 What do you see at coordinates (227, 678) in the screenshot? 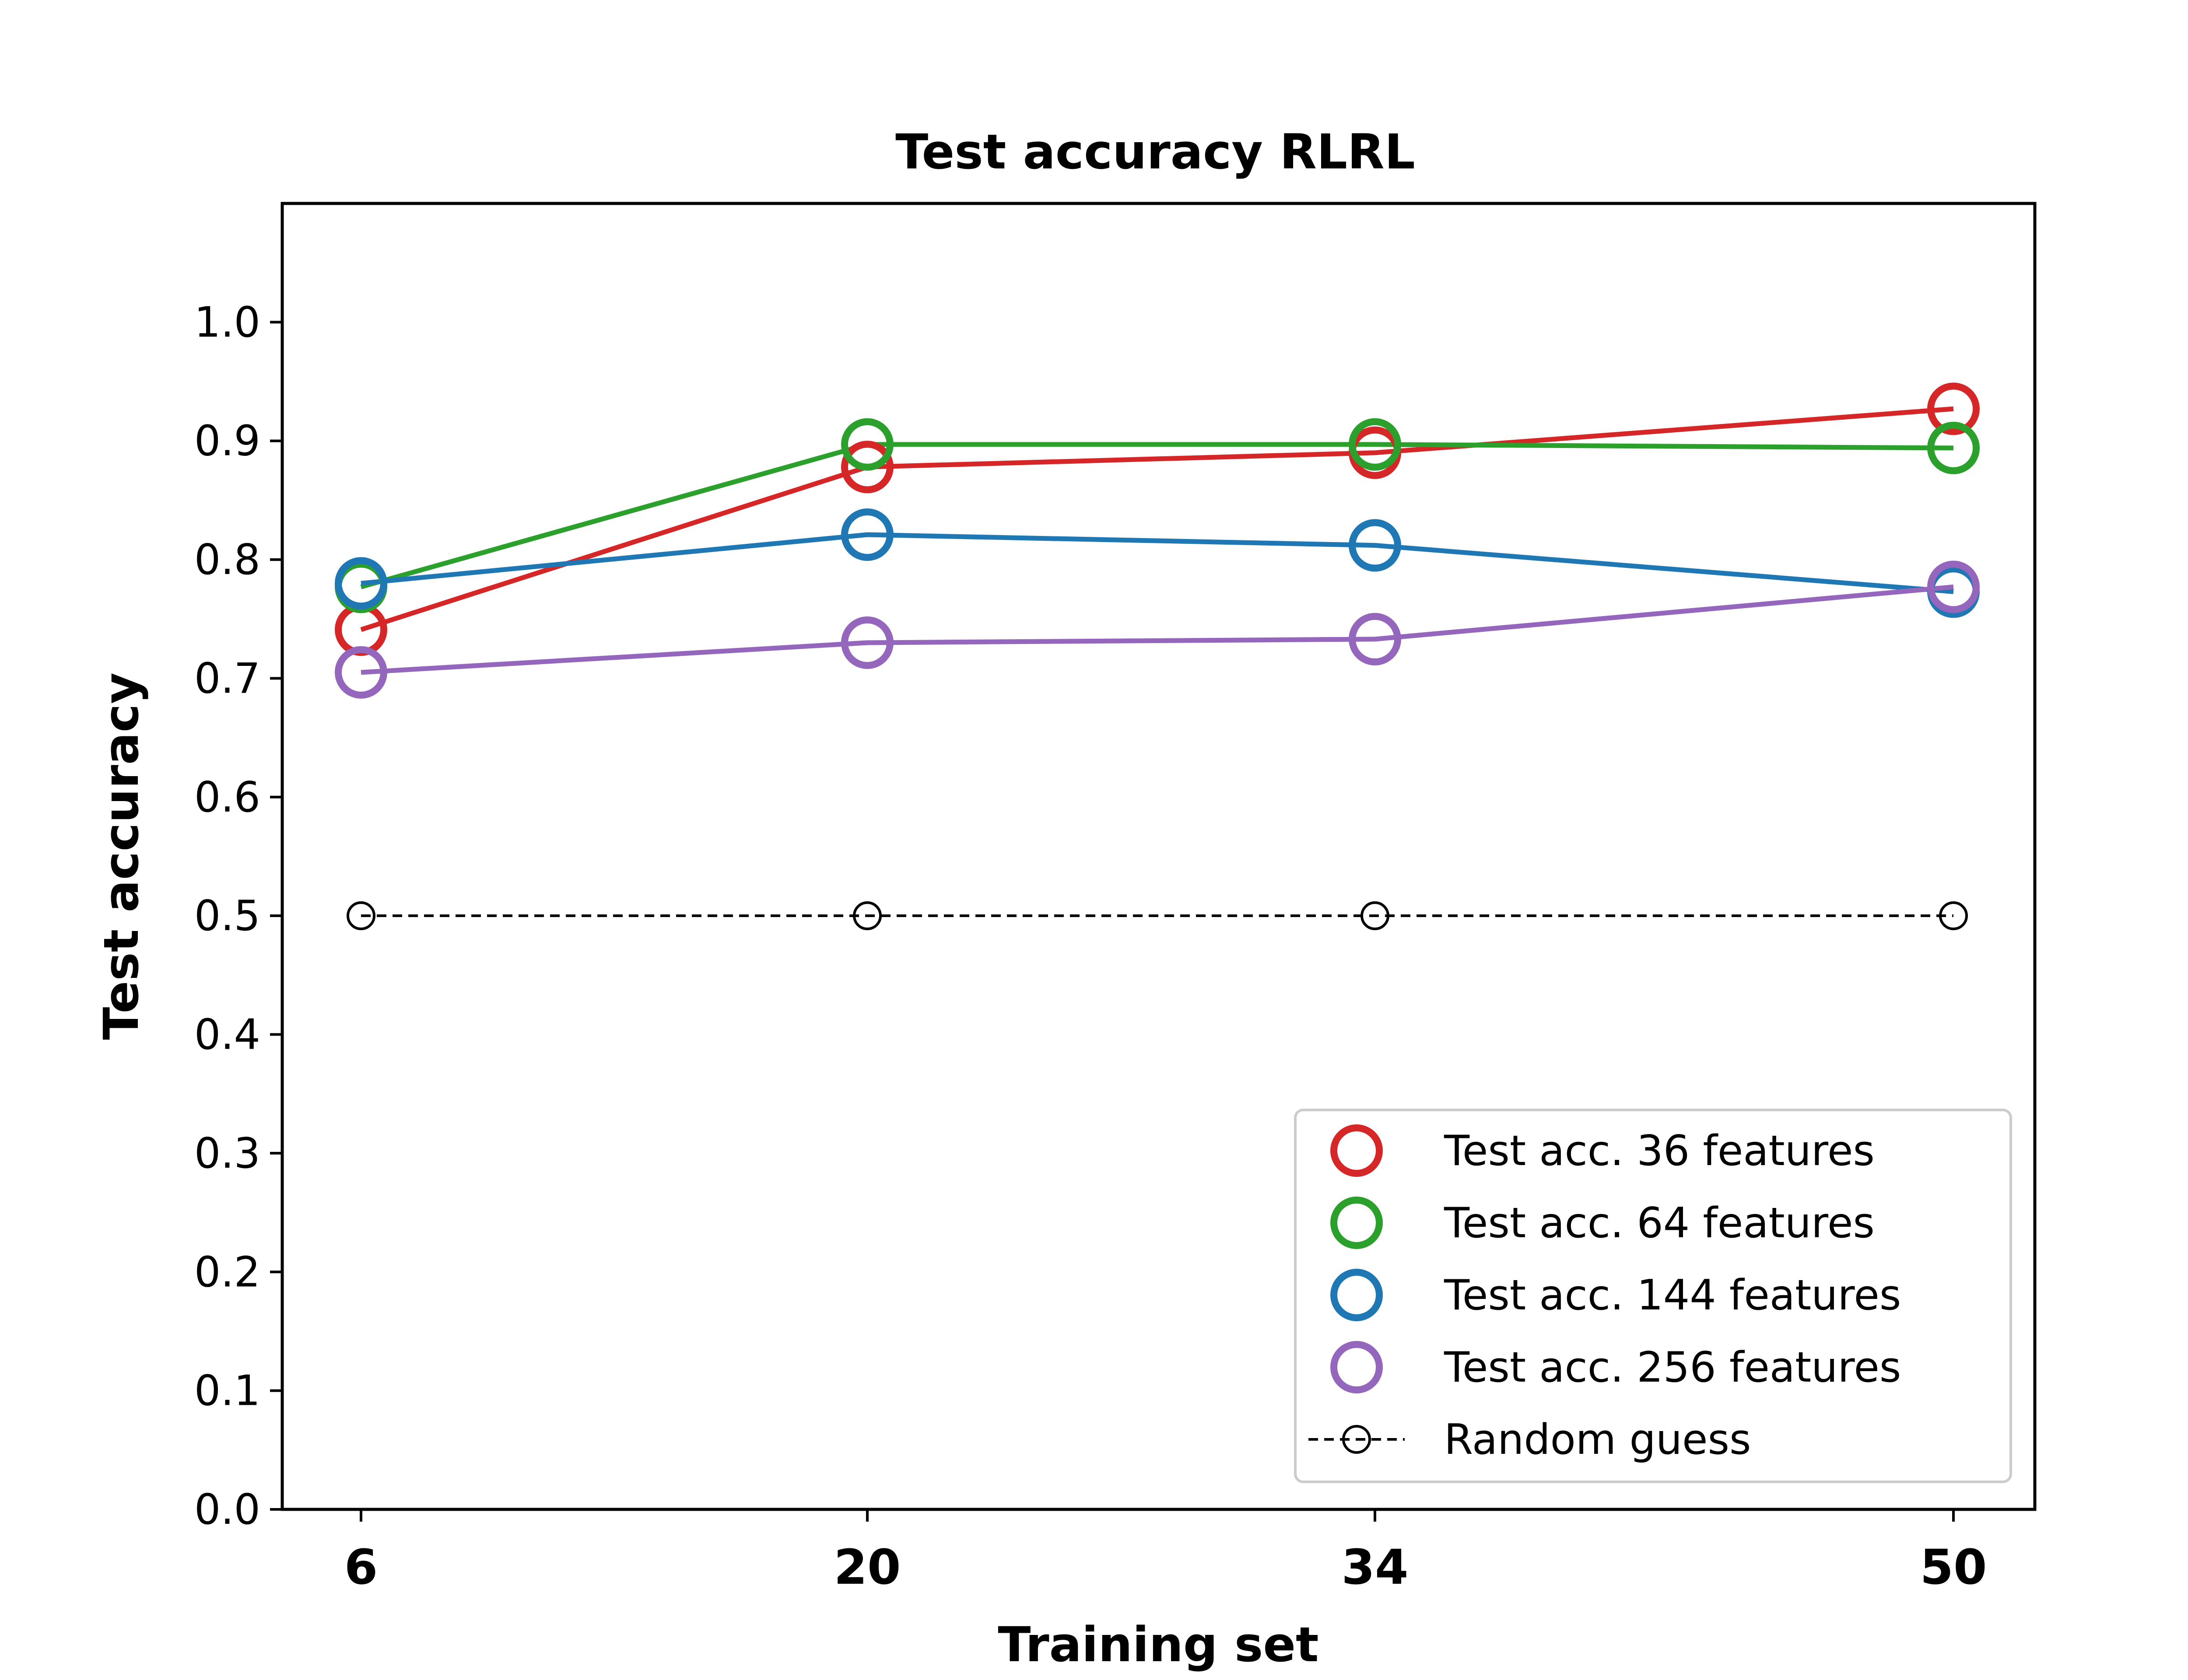
I see `y-tick-label: 0.7` at bounding box center [227, 678].